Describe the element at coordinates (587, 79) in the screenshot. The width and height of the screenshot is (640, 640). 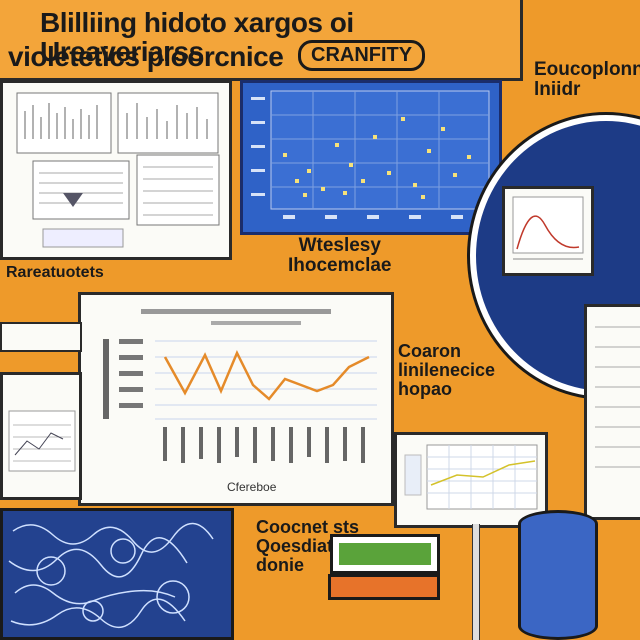
I see `top-right-label: Eoucoplonn lniidr` at that location.